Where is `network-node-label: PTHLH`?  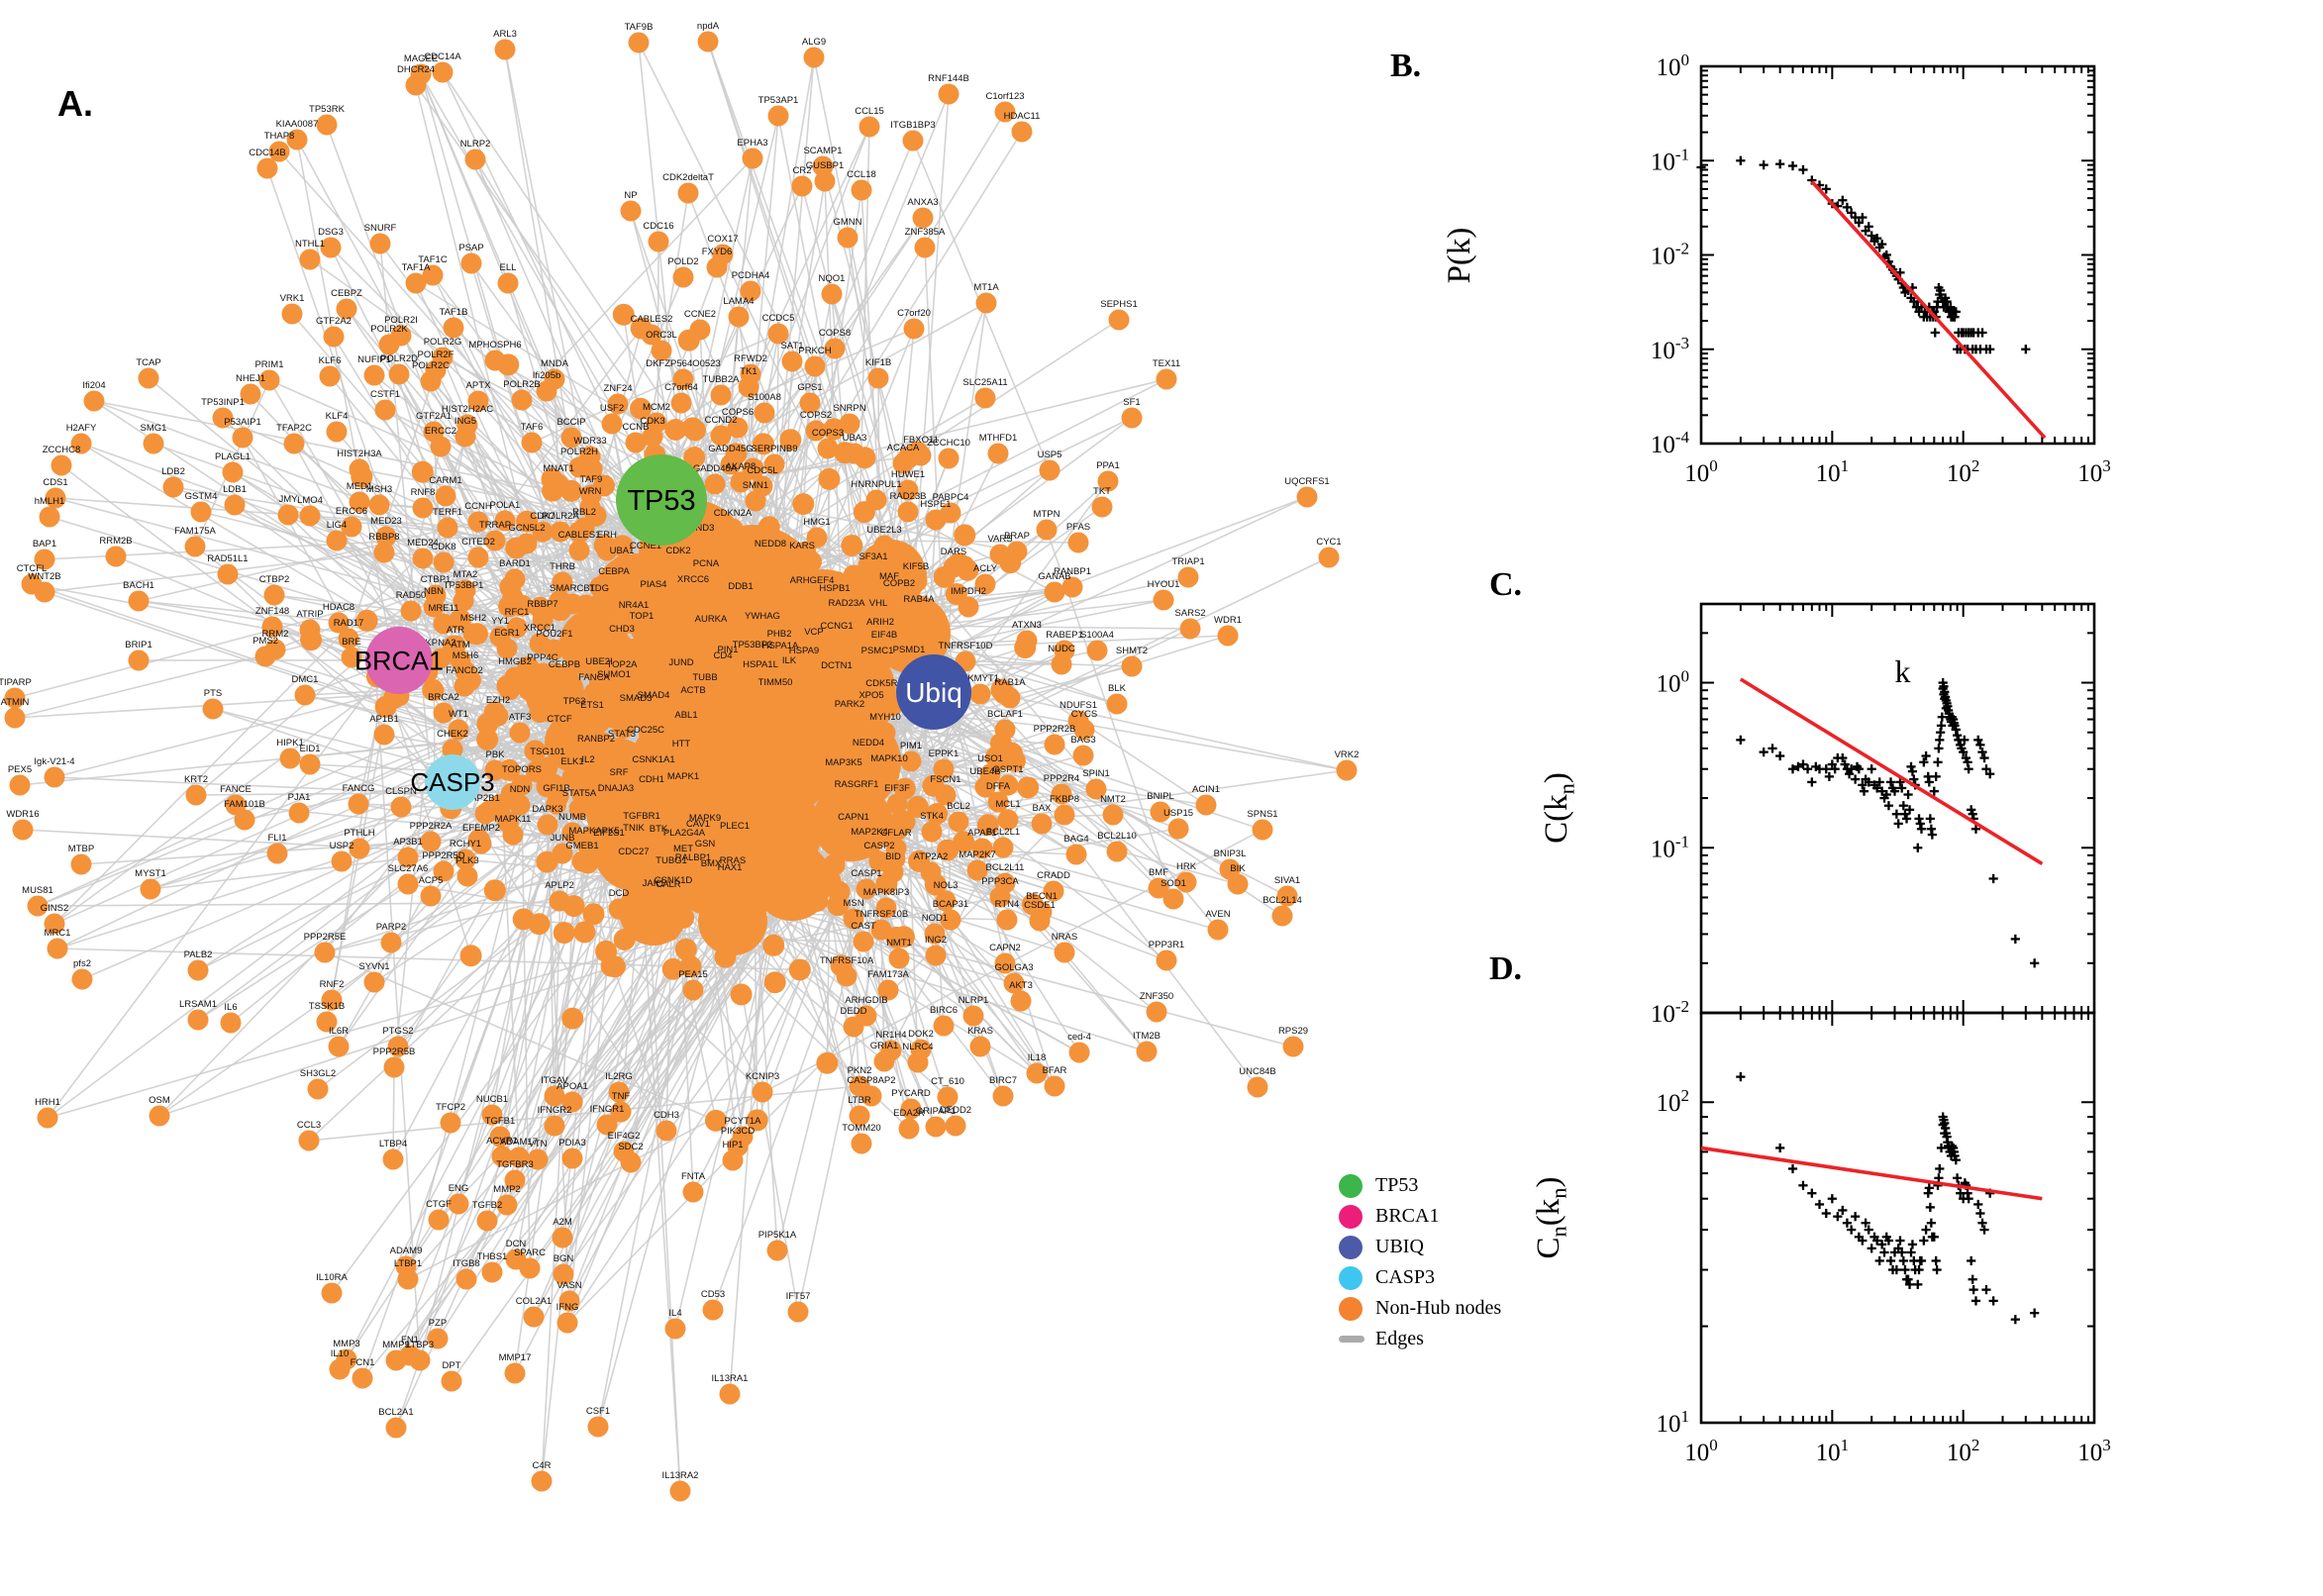 network-node-label: PTHLH is located at coordinates (359, 834).